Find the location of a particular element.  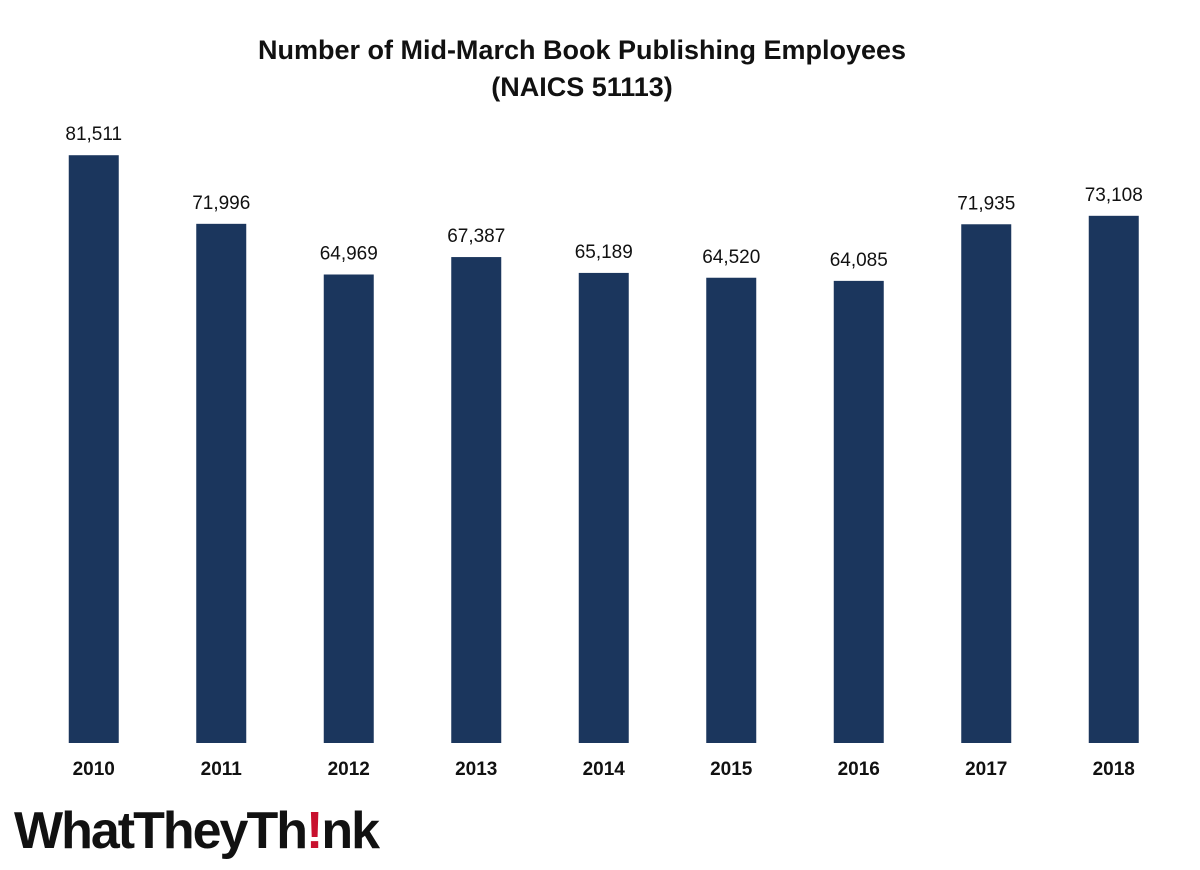

value-label: 64,969 is located at coordinates (349, 254).